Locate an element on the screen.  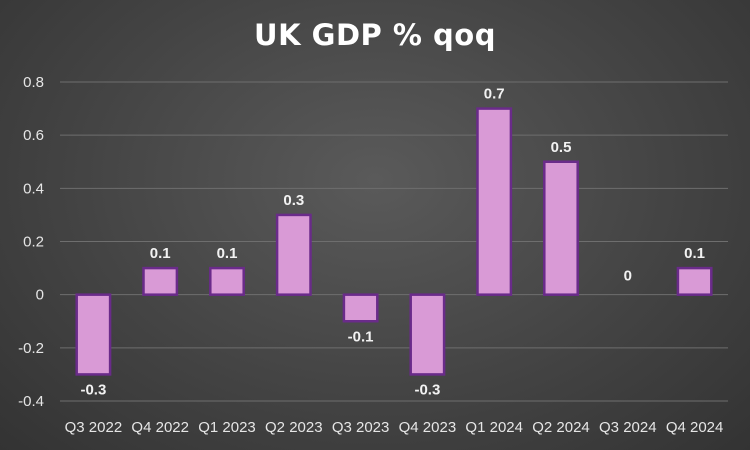
x-tick-label: Q4 2024 is located at coordinates (695, 427).